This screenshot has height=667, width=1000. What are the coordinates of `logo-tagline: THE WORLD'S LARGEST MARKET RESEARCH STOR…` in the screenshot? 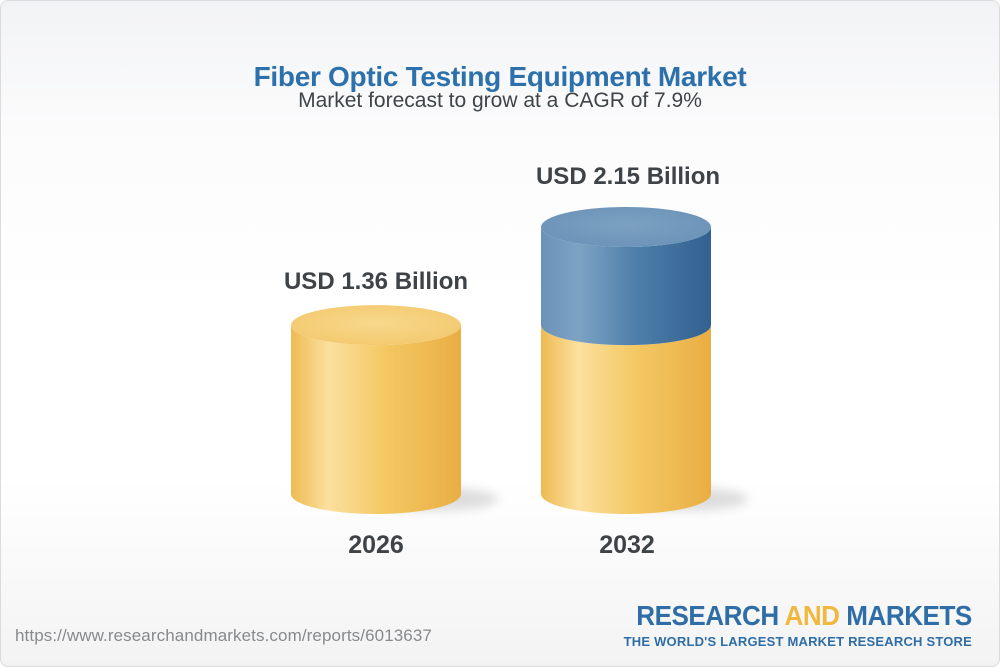 It's located at (797, 641).